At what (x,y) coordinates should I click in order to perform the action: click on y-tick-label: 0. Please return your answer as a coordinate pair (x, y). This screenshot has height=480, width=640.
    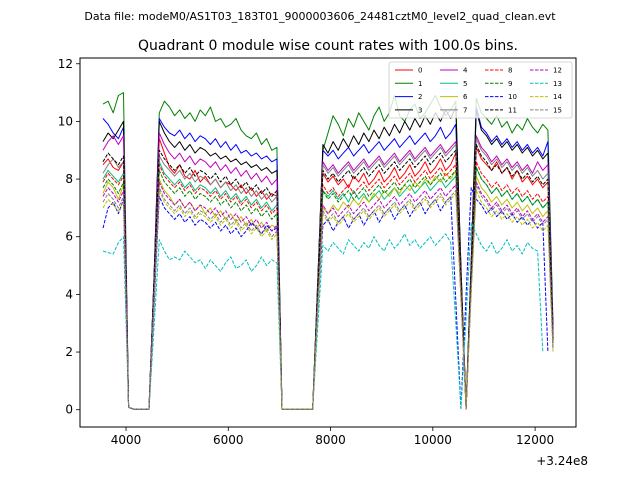
    Looking at the image, I should click on (69, 410).